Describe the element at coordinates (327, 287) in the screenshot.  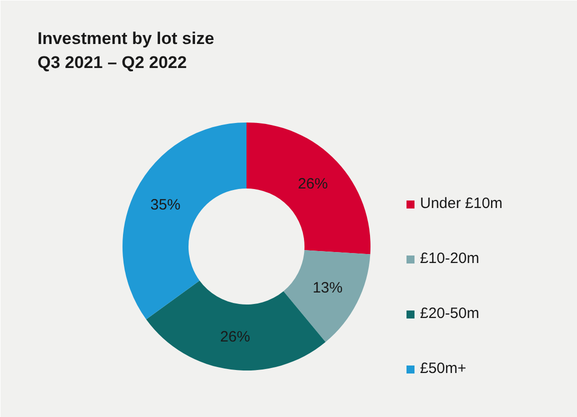
I see `data-label: 13%` at that location.